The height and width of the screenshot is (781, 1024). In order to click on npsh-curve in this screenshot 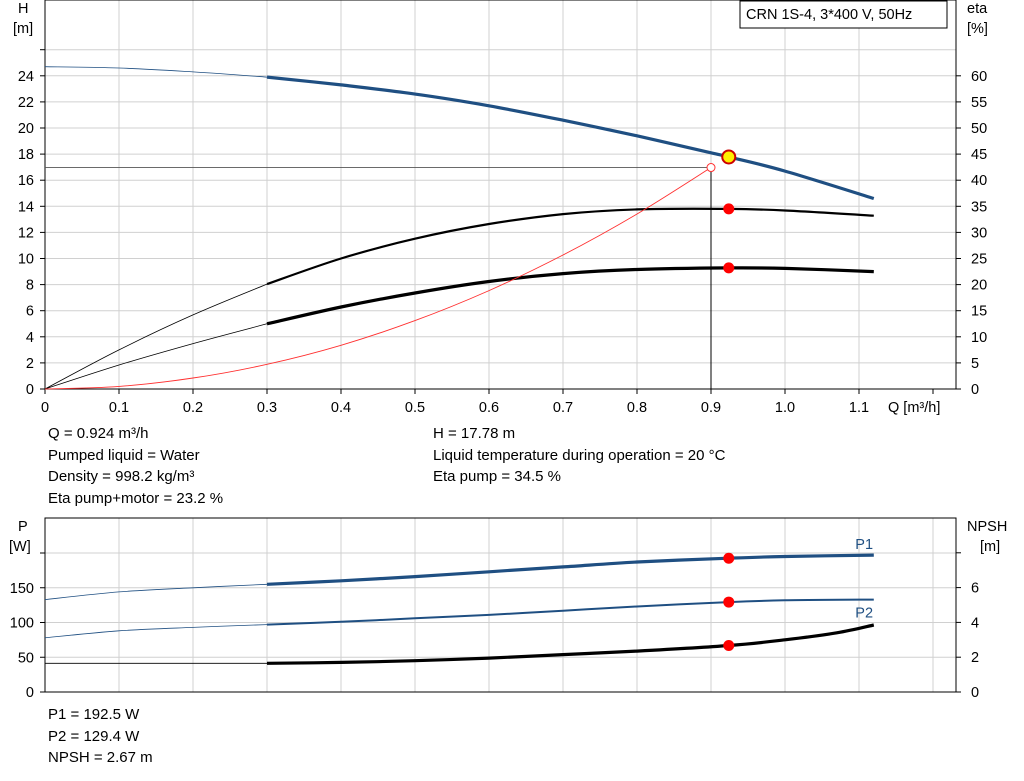, I will do `click(570, 644)`.